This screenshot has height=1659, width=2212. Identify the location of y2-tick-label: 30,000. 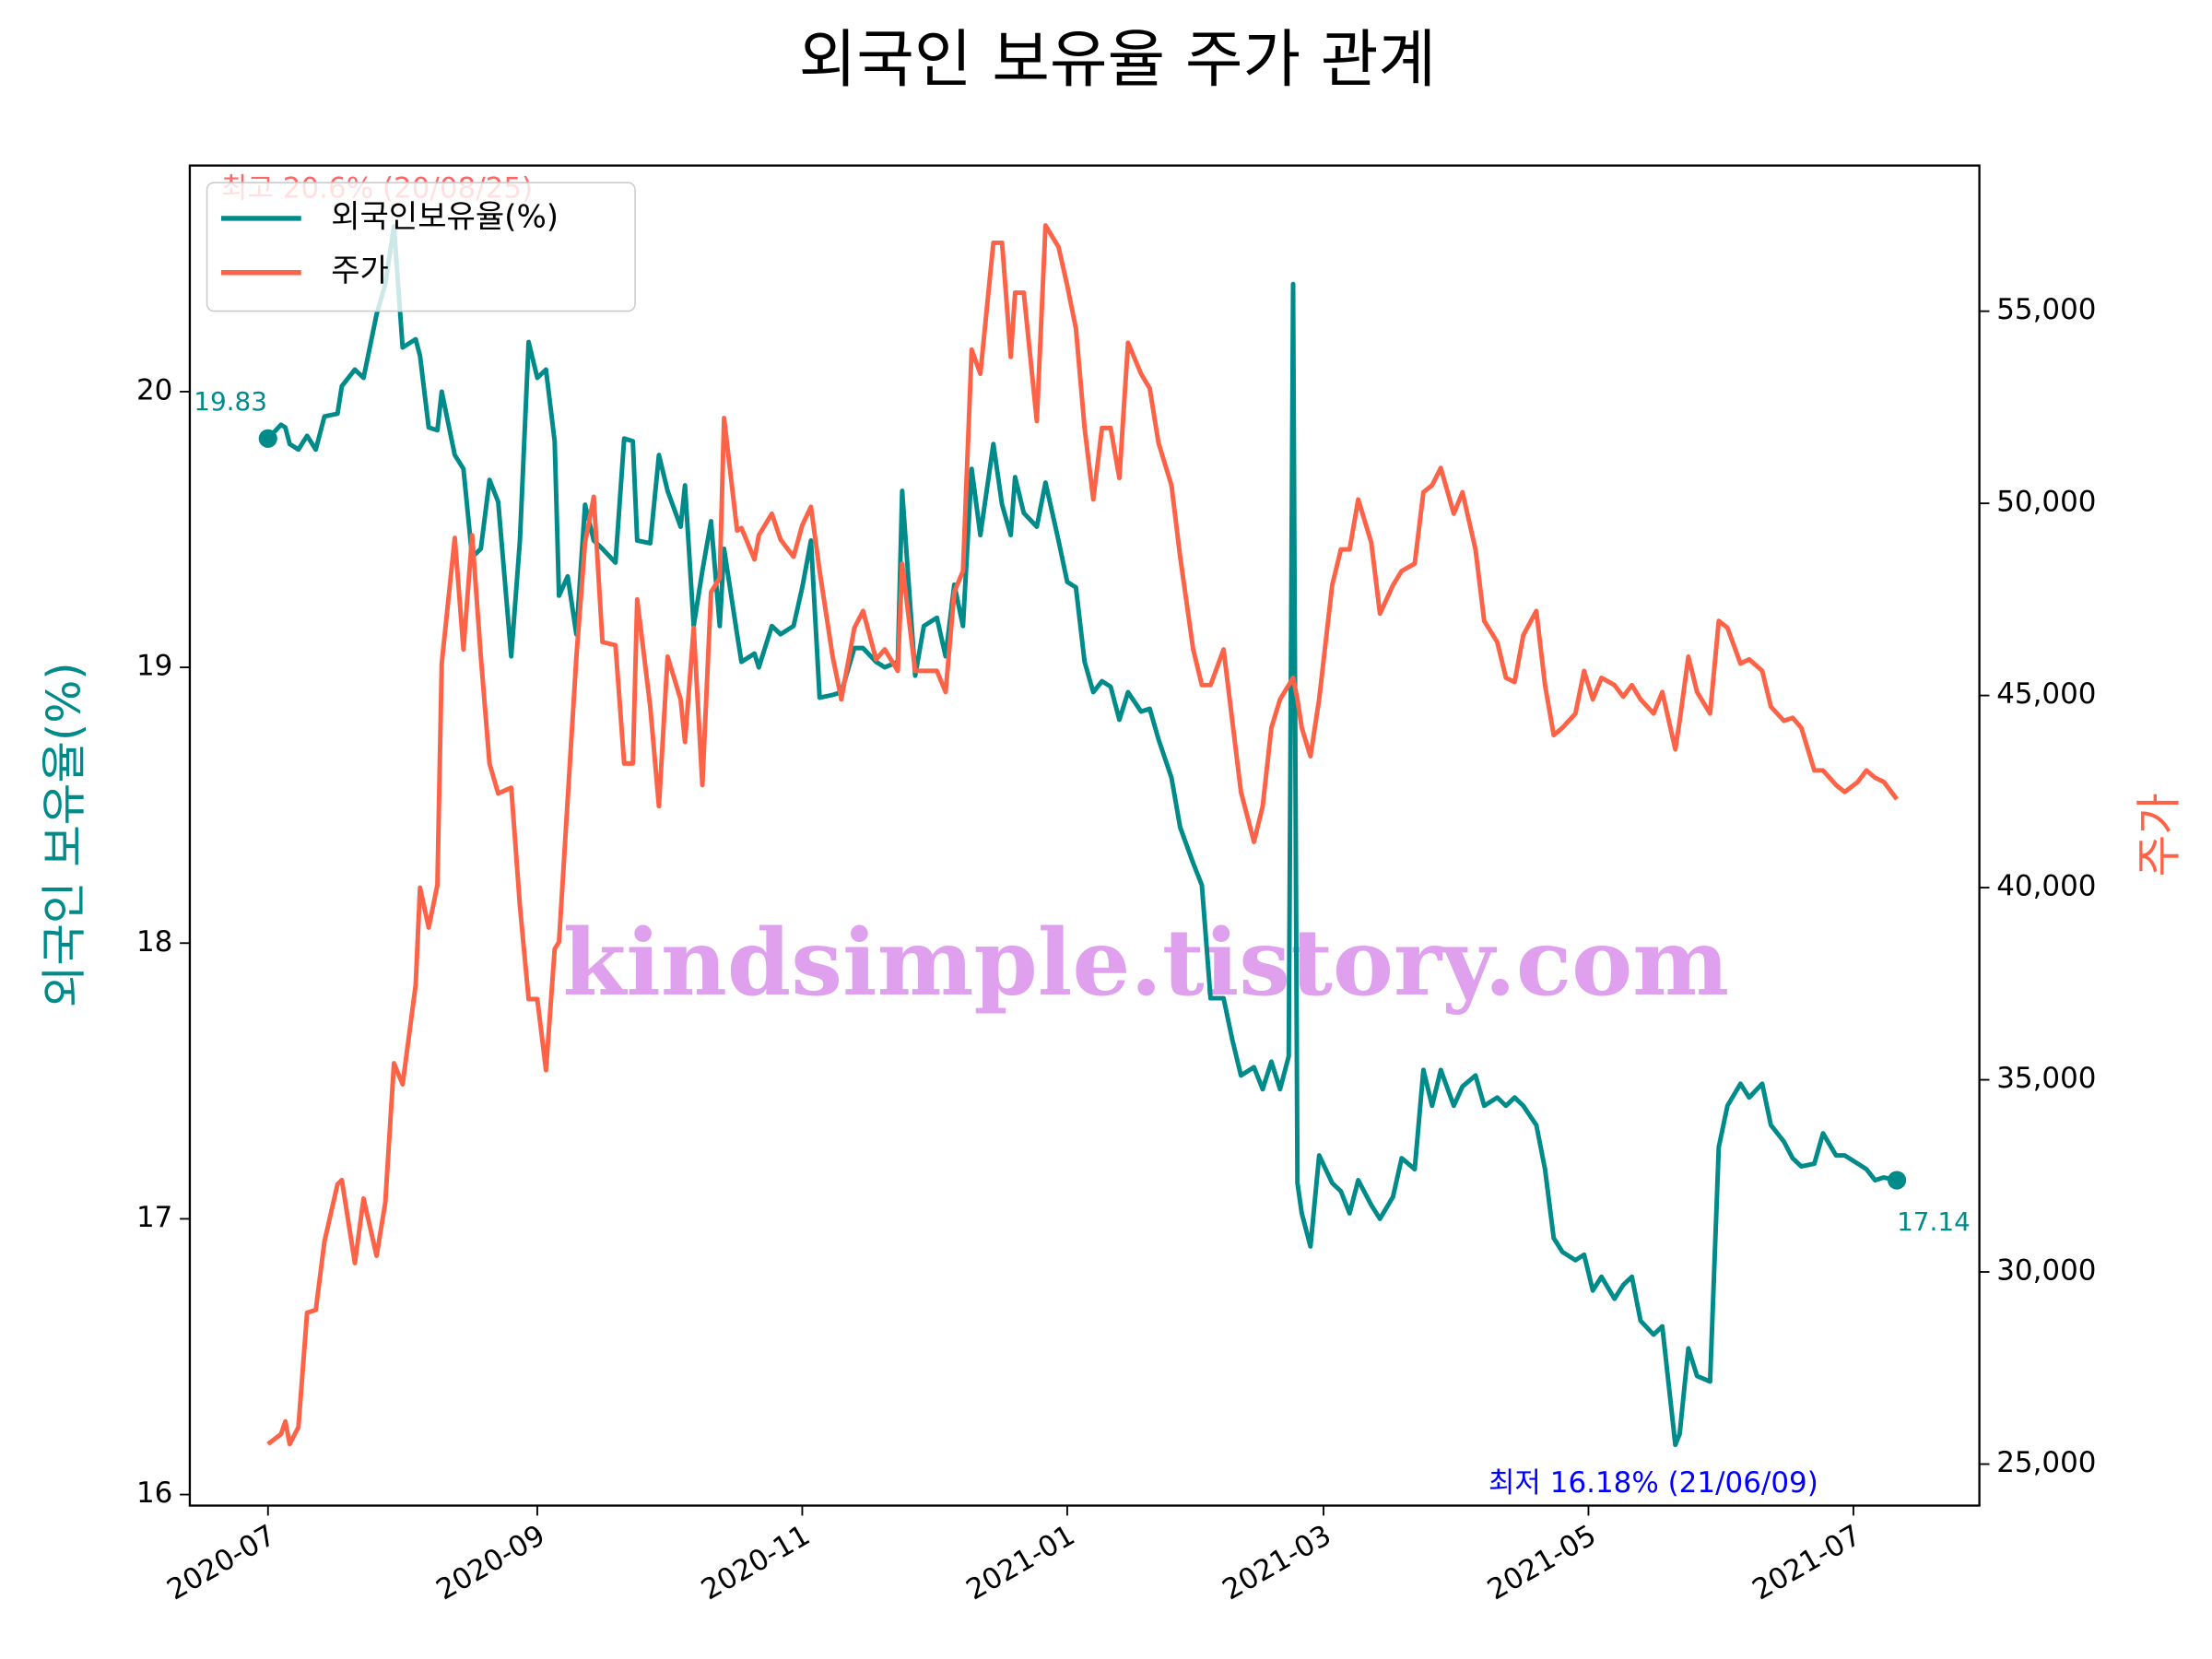
(2046, 1271).